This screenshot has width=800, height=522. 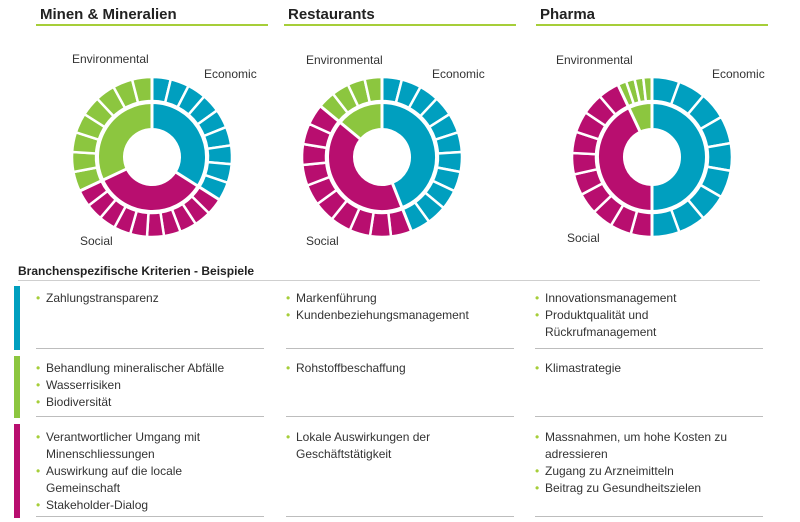 I want to click on donut-chart-minen, so click(x=152, y=157).